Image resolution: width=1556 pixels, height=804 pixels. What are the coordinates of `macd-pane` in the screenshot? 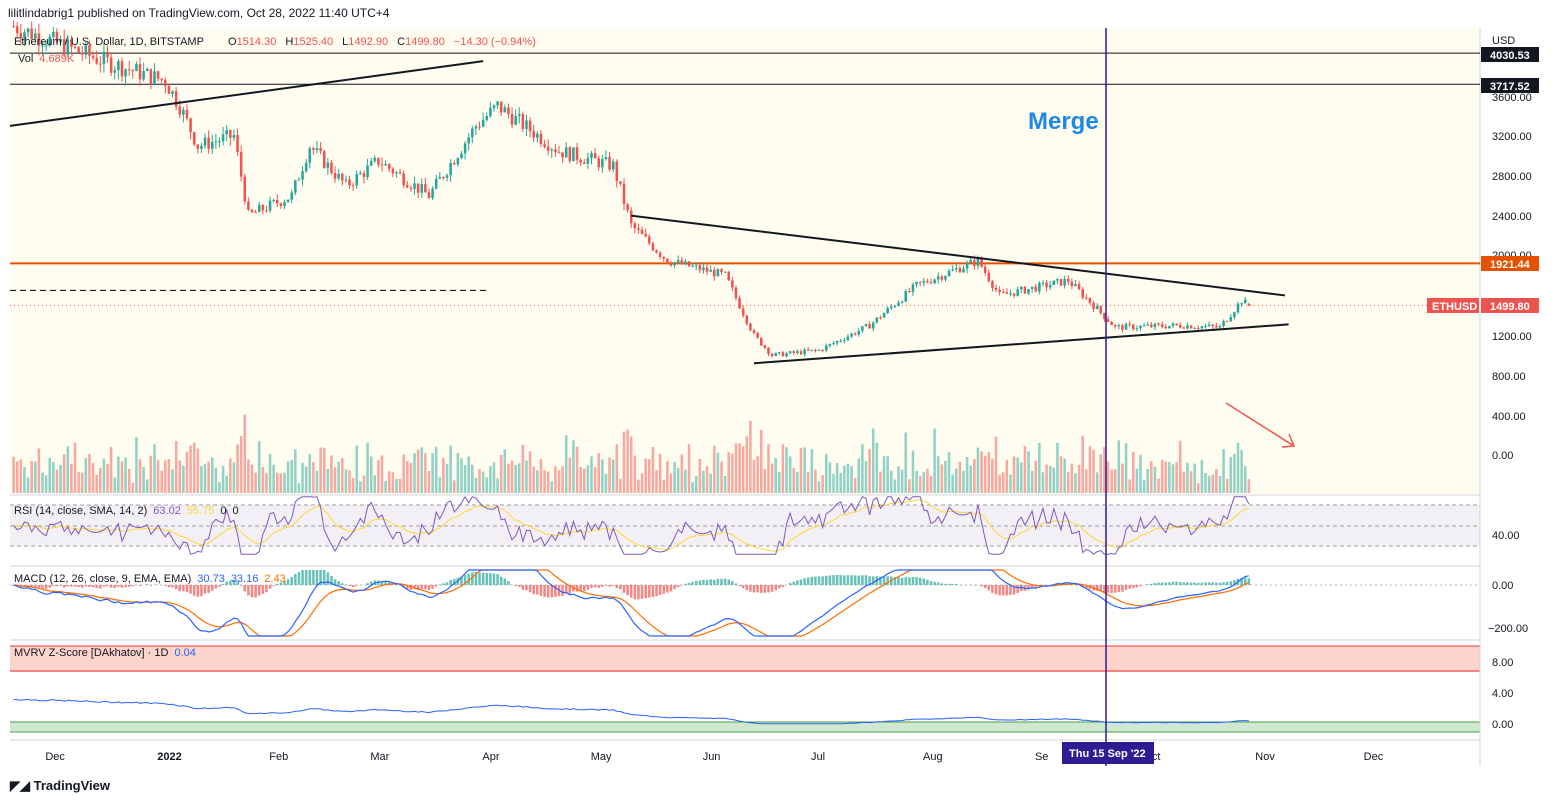 It's located at (745, 603).